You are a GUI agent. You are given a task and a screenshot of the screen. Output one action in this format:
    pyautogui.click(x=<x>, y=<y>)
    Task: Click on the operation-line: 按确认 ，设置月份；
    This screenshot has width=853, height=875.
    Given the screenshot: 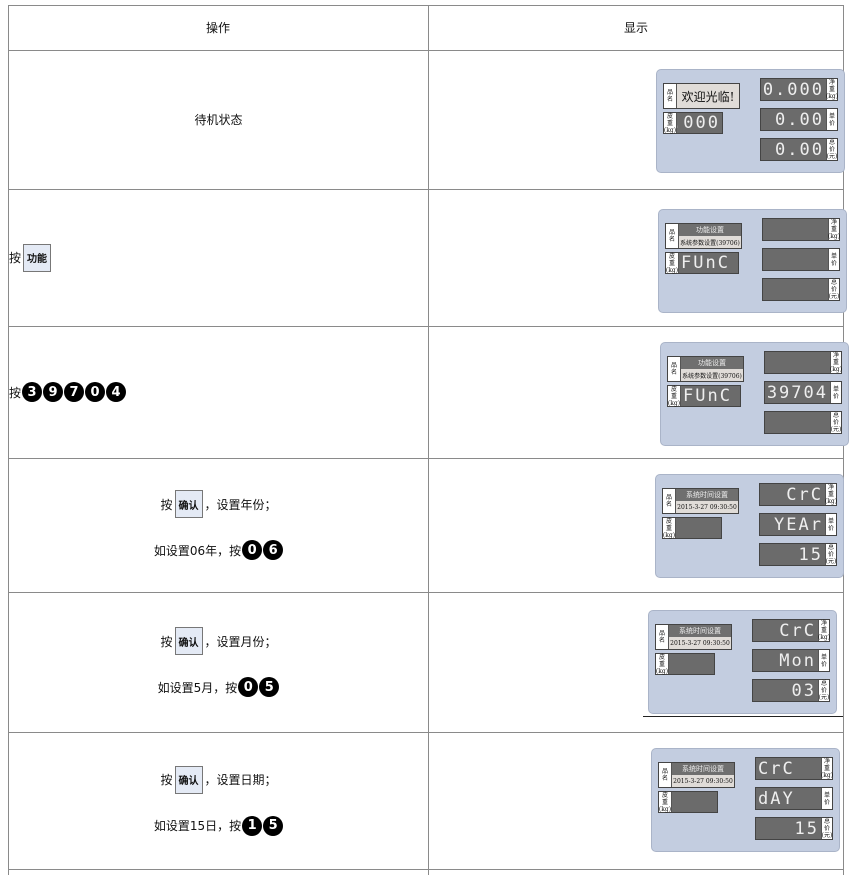 What is the action you would take?
    pyautogui.click(x=218, y=641)
    